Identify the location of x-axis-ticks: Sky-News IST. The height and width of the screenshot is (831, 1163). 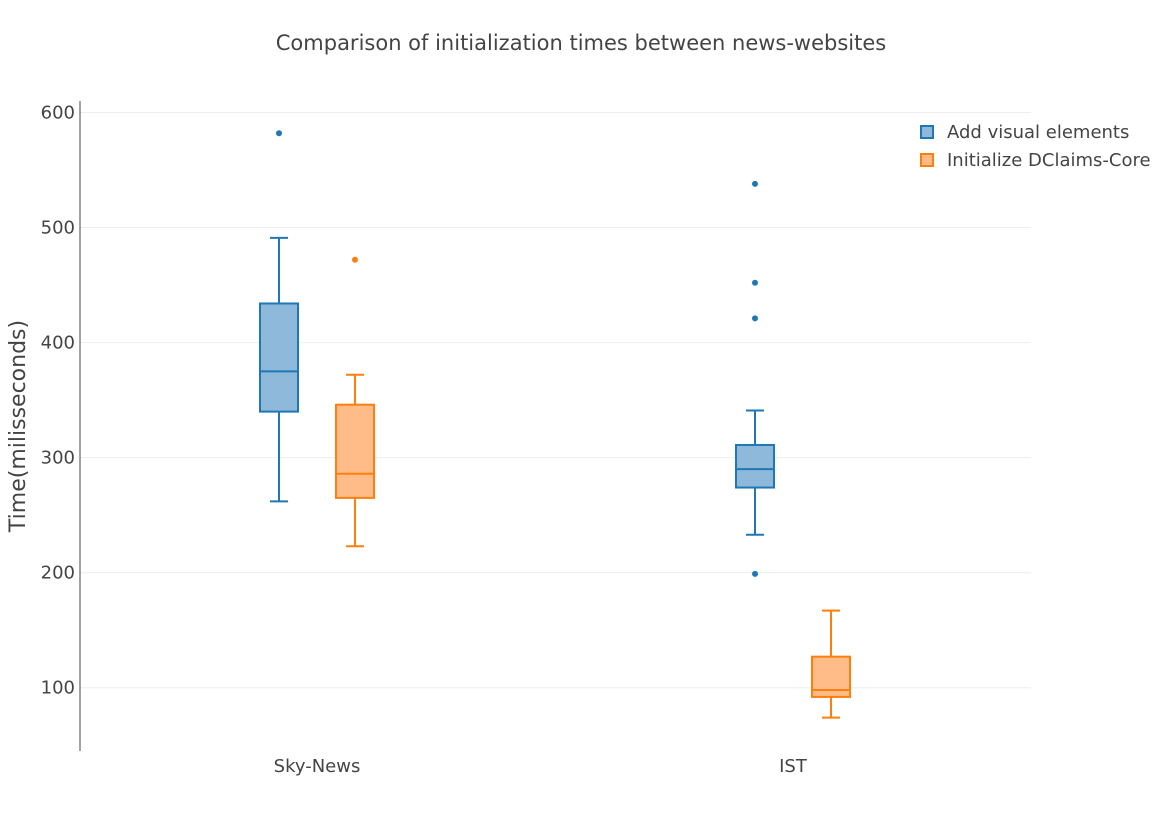
(541, 766).